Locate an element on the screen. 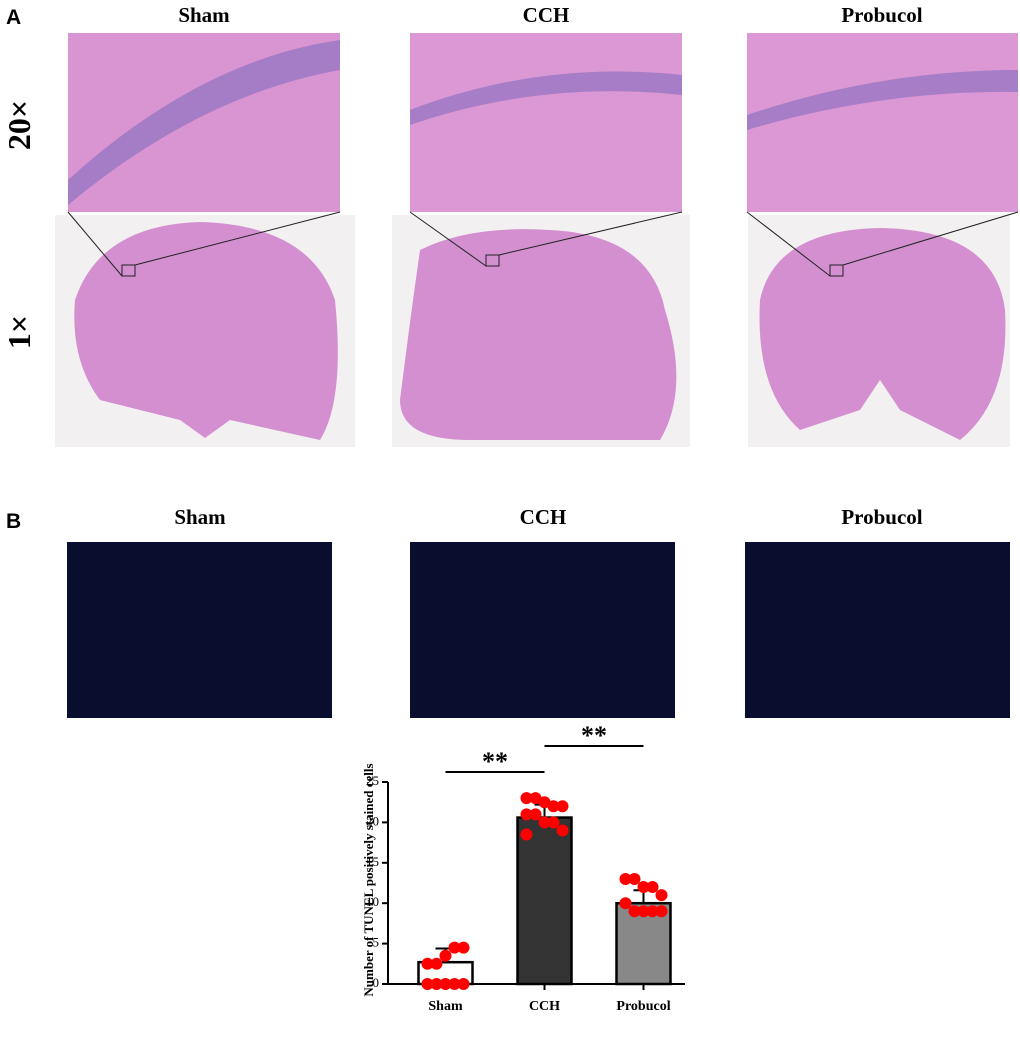 The height and width of the screenshot is (1037, 1020). y-tick-label: 15 is located at coordinates (372, 861).